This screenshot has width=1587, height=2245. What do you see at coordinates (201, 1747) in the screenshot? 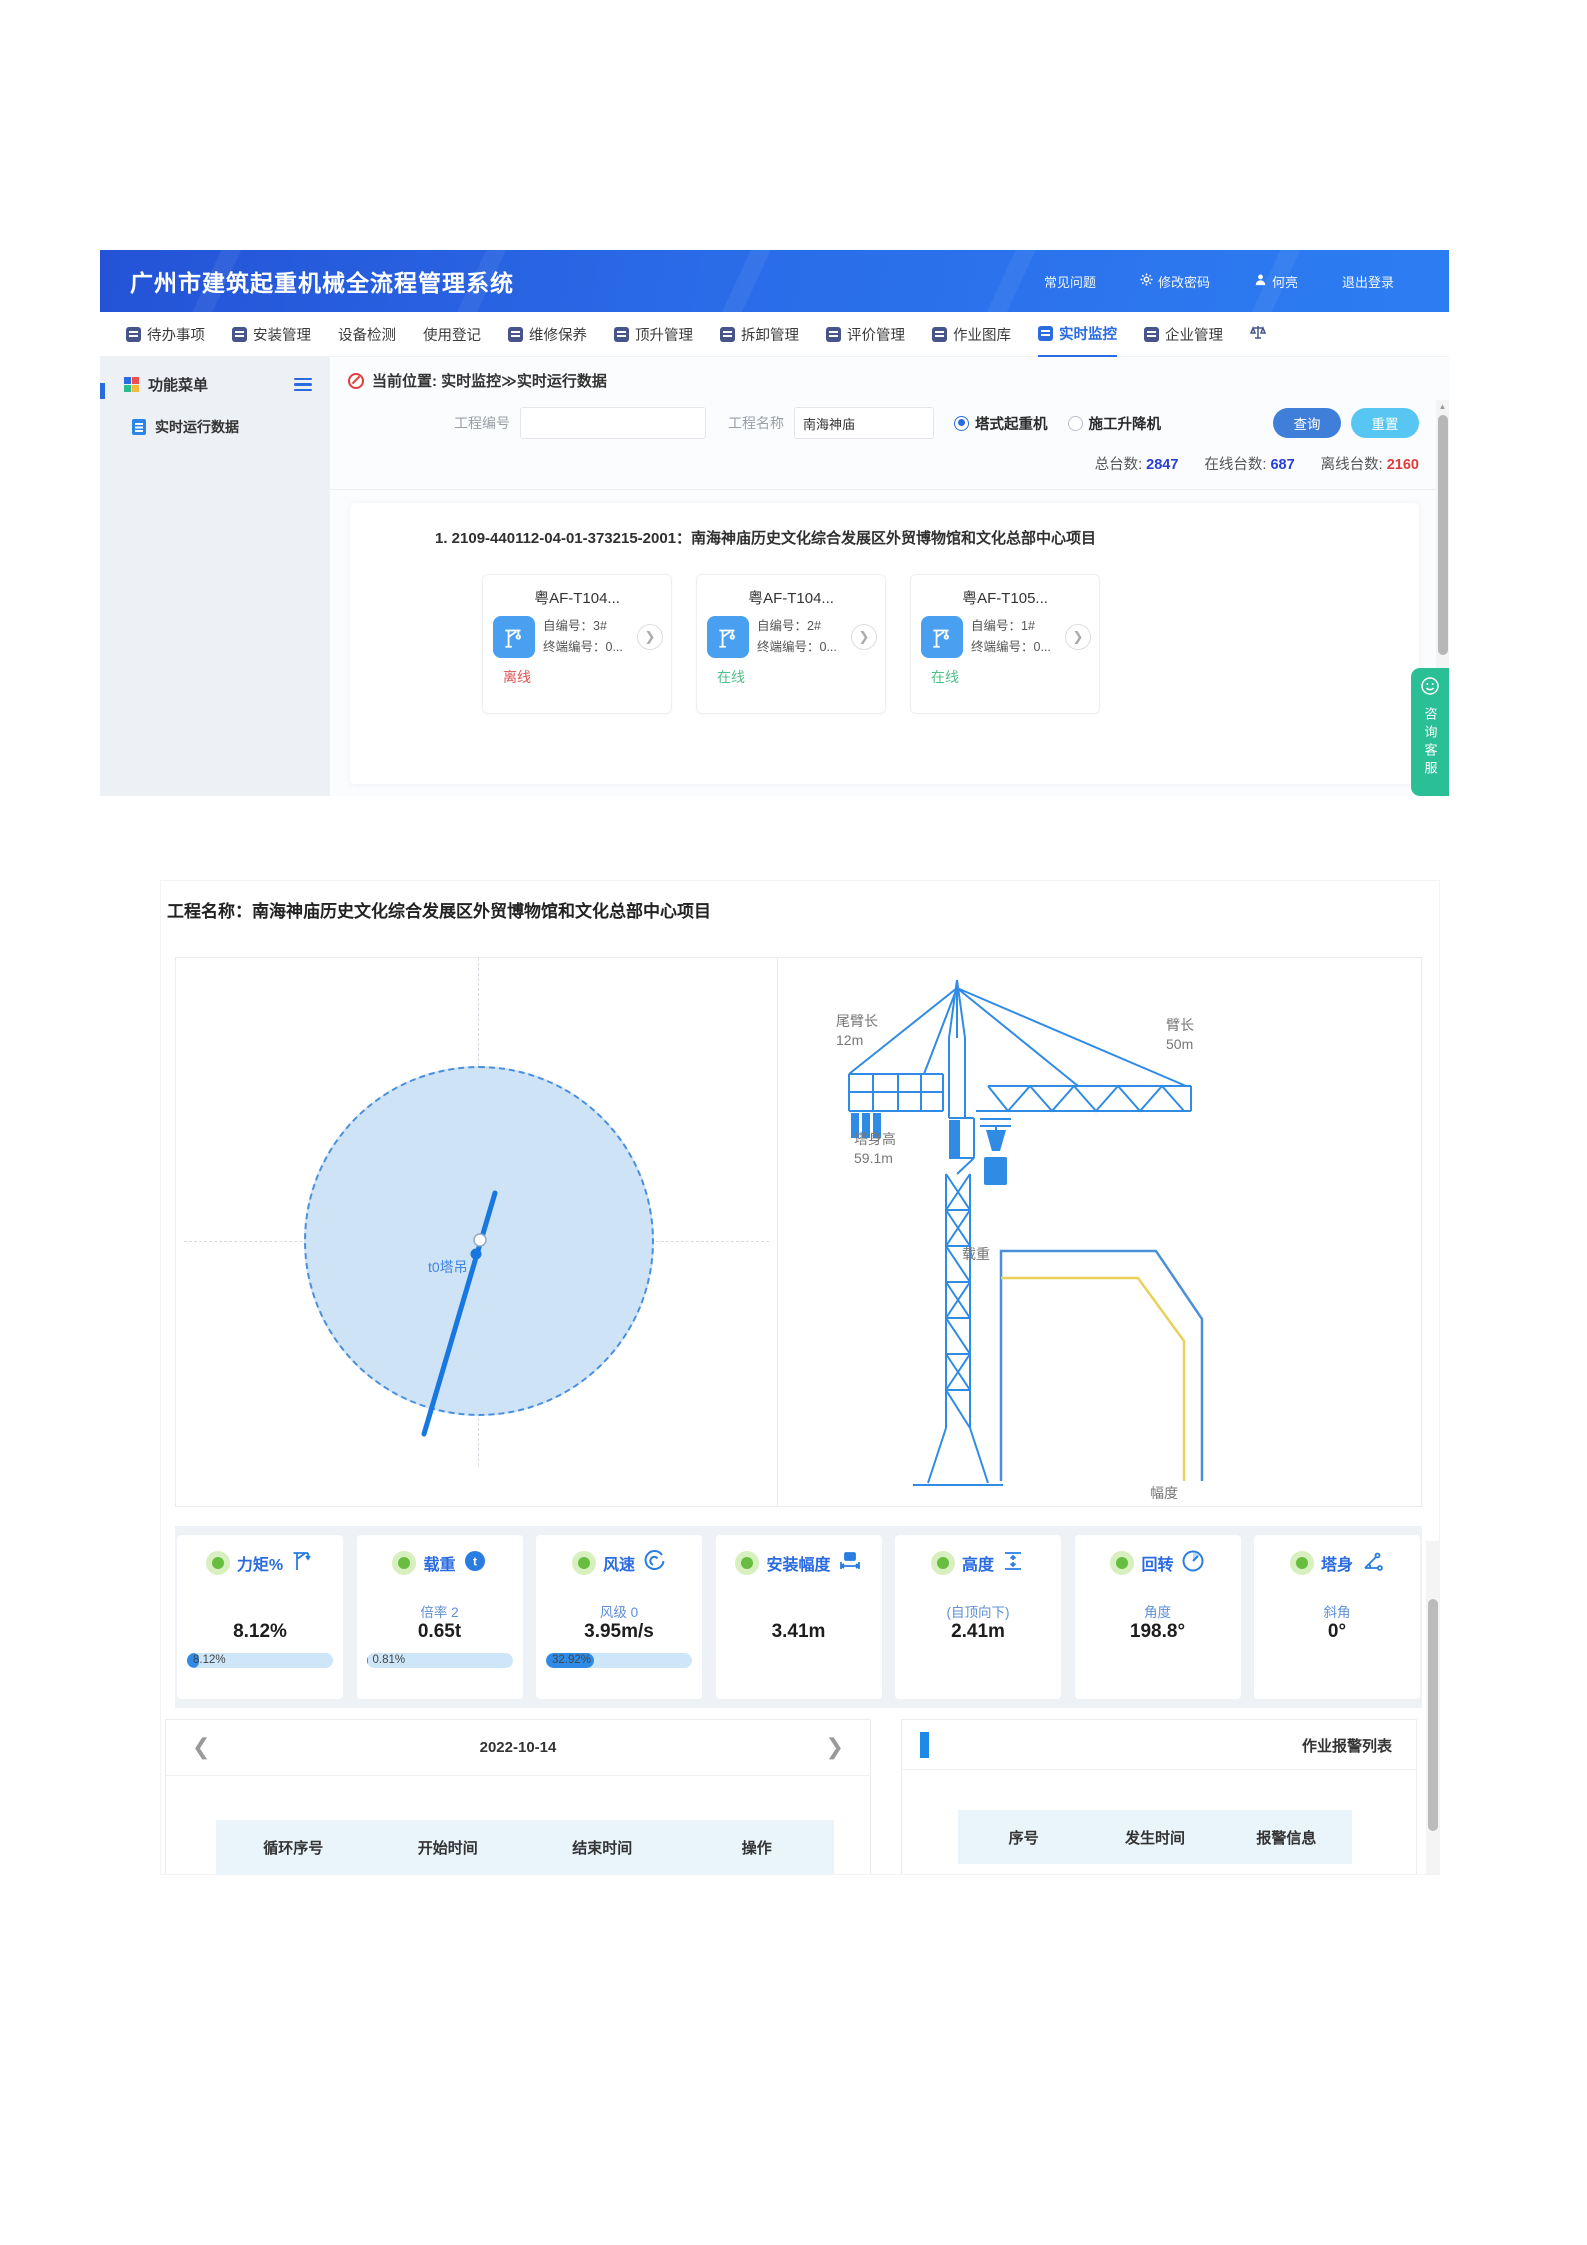
I see `prev-day-icon: ❮` at bounding box center [201, 1747].